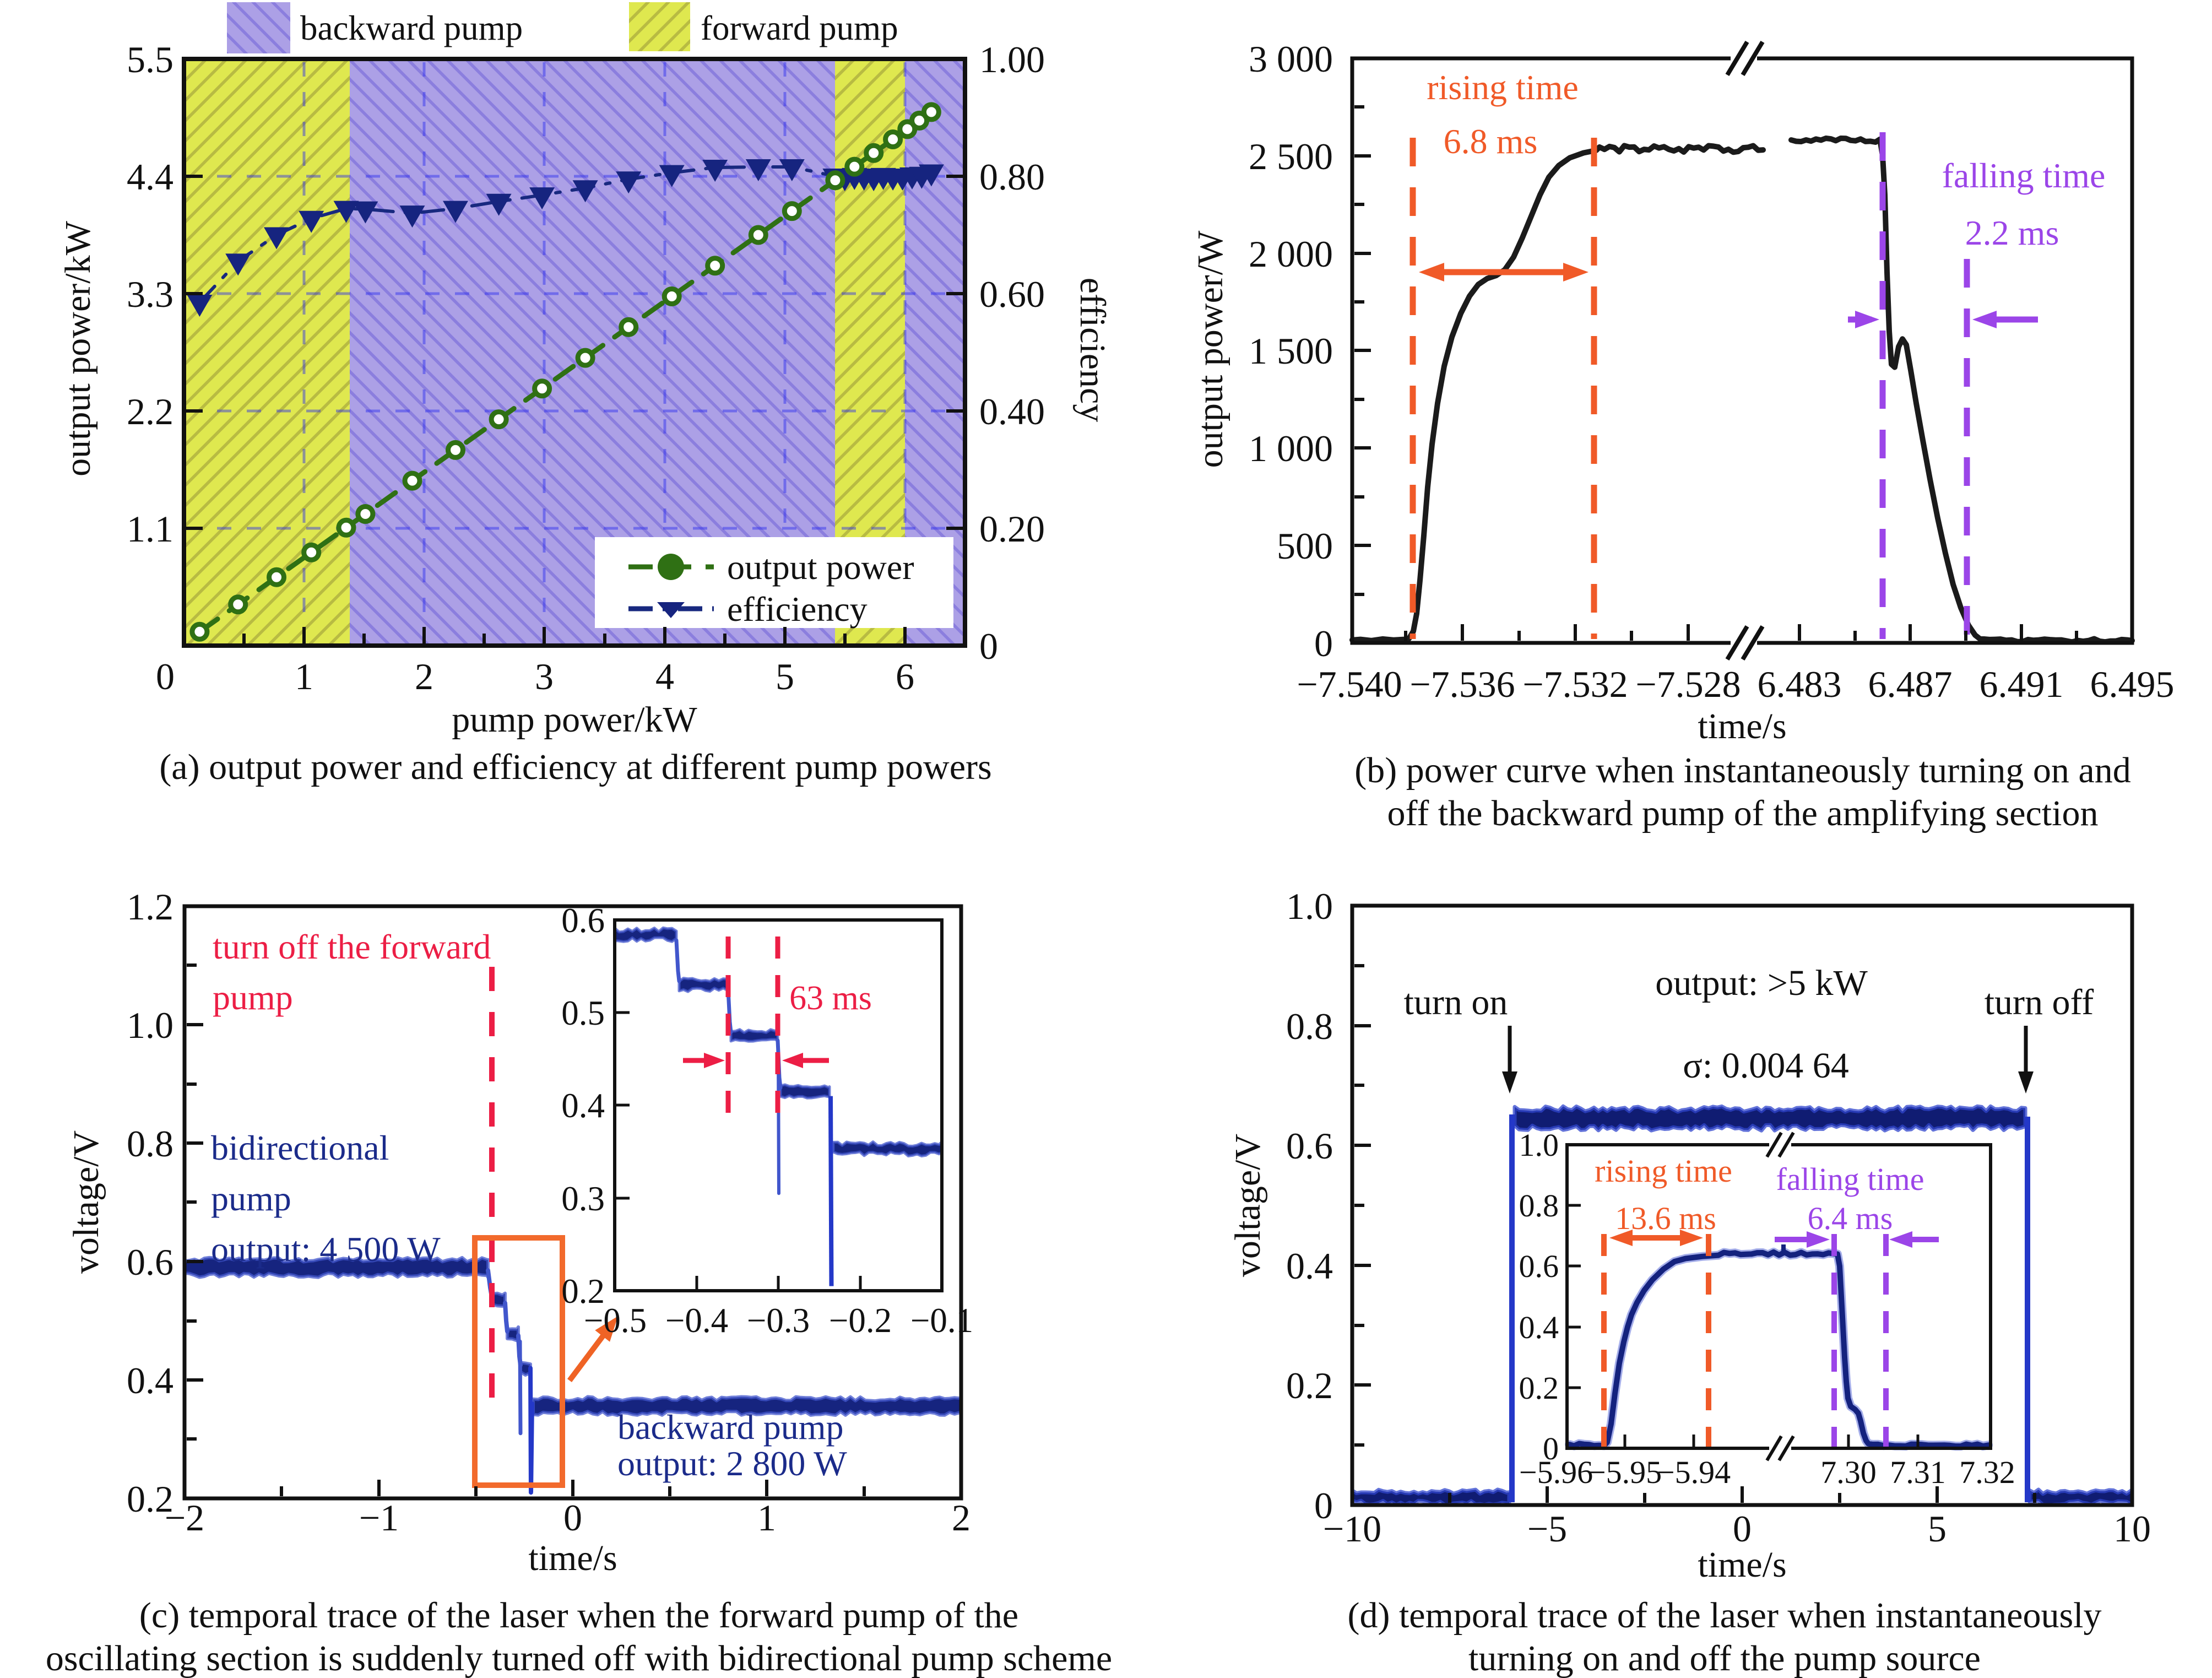  Describe the element at coordinates (941, 1321) in the screenshot. I see `svg-text: −0.1` at that location.